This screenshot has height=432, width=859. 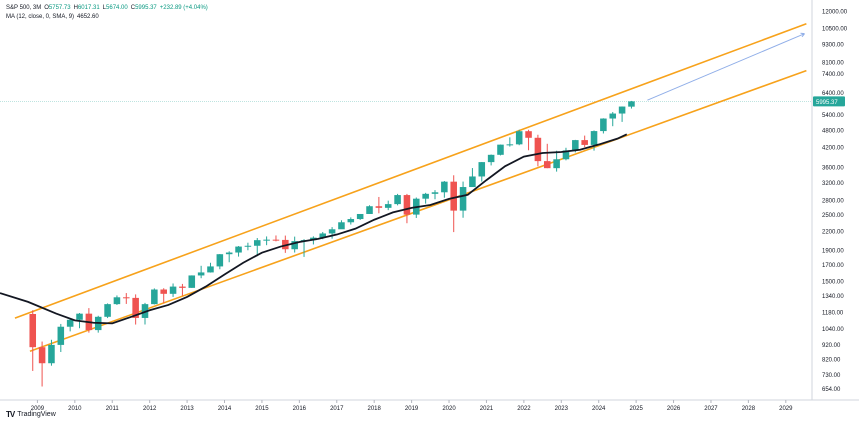 What do you see at coordinates (831, 346) in the screenshot?
I see `y-tick-label: 920.00` at bounding box center [831, 346].